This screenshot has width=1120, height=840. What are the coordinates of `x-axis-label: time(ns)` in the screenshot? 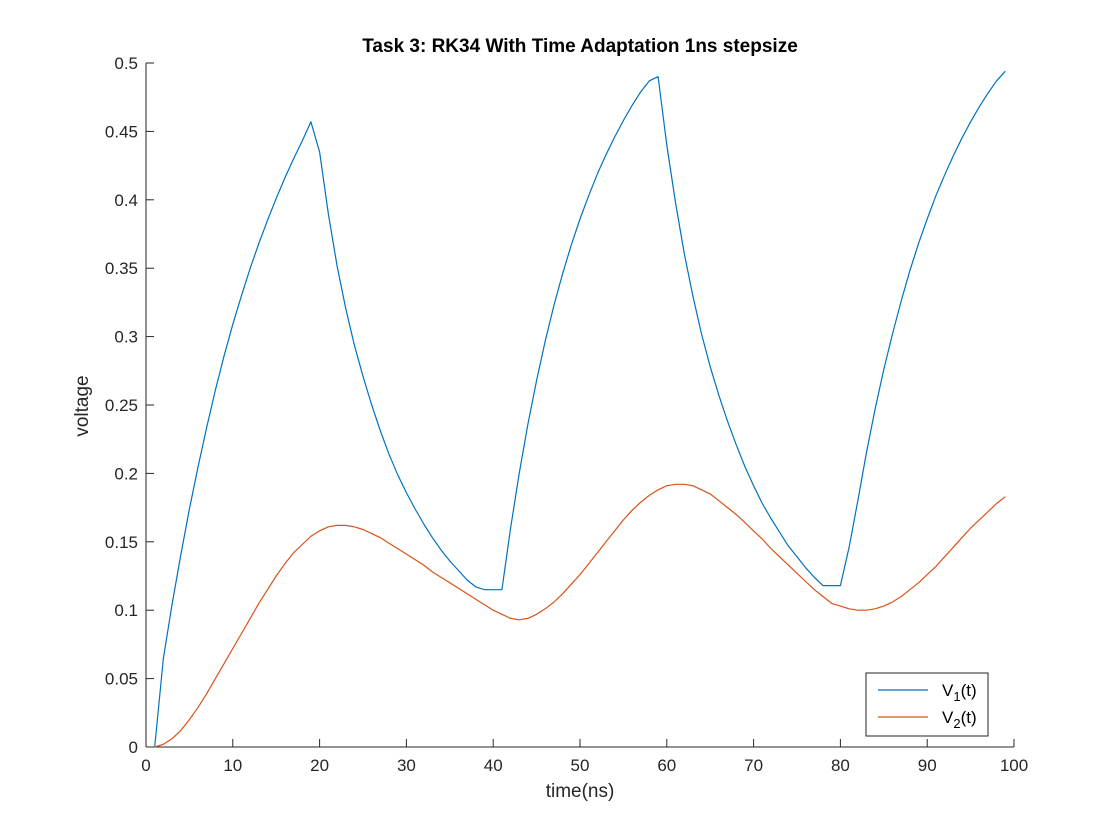 It's located at (580, 791).